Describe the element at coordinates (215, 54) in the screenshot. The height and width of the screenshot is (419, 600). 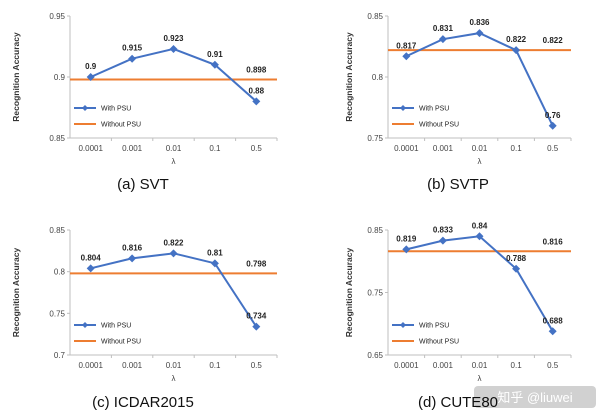
I see `with-psu-data-label: 0.91` at that location.